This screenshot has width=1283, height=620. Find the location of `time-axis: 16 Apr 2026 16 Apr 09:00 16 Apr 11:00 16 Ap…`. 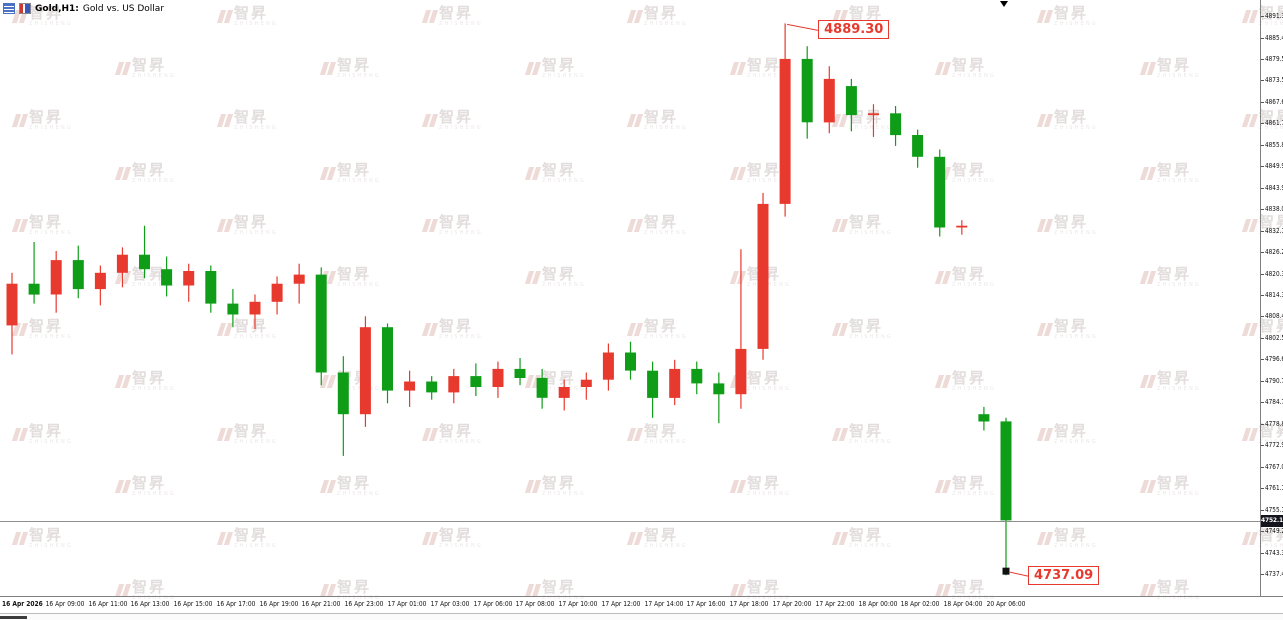

time-axis: 16 Apr 2026 16 Apr 09:00 16 Apr 11:00 16 Ap… is located at coordinates (641, 605).